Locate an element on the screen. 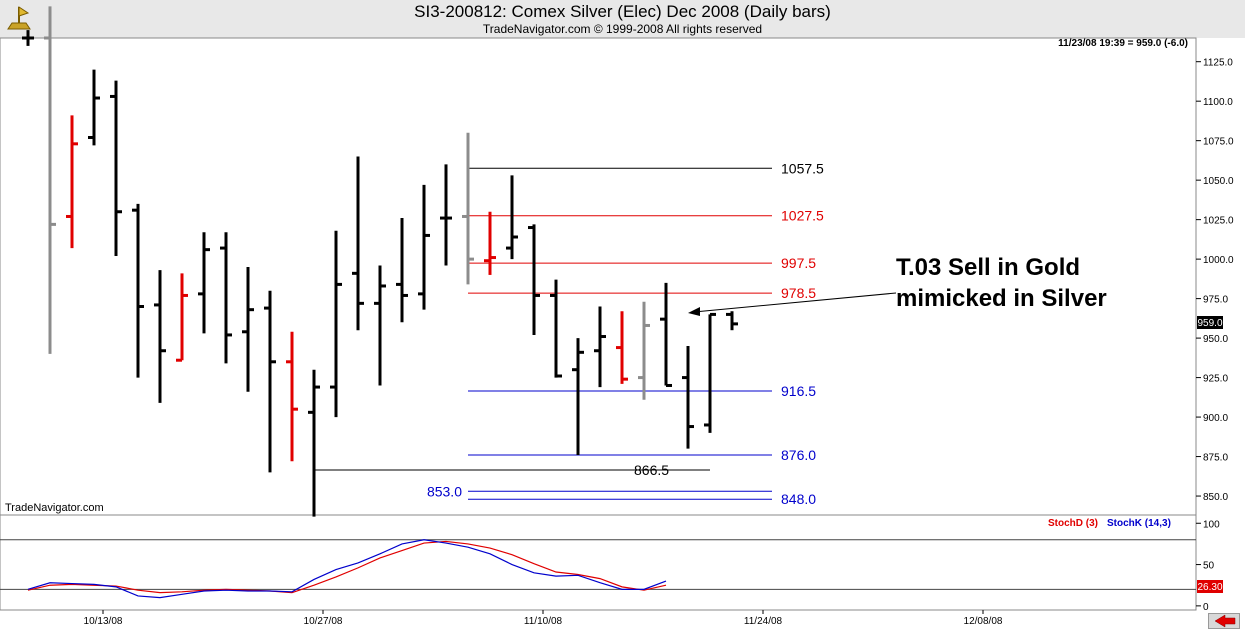 Image resolution: width=1245 pixels, height=633 pixels. level-label: 916.5 is located at coordinates (798, 391).